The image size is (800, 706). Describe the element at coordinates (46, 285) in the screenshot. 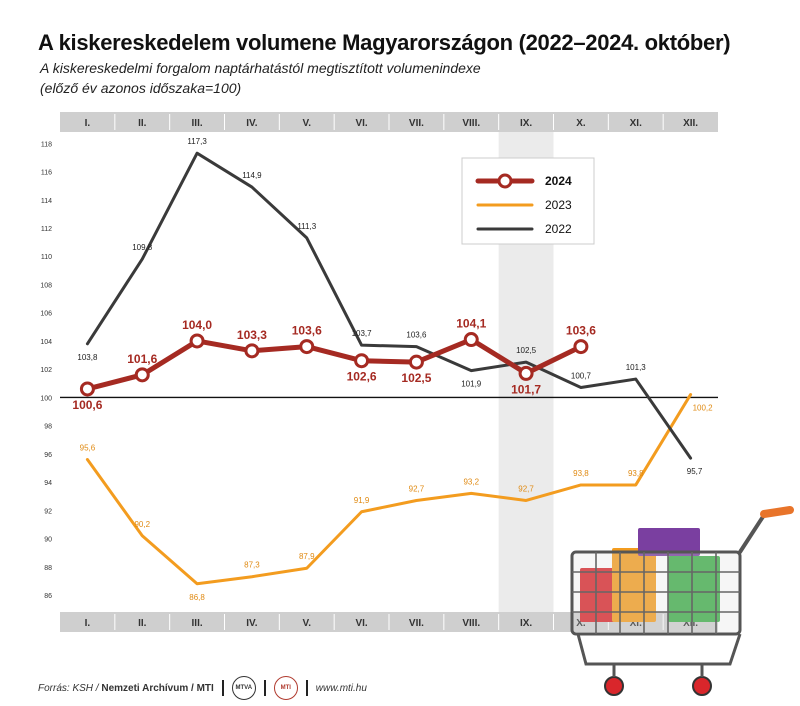

I see `y-tick-label: 108` at that location.